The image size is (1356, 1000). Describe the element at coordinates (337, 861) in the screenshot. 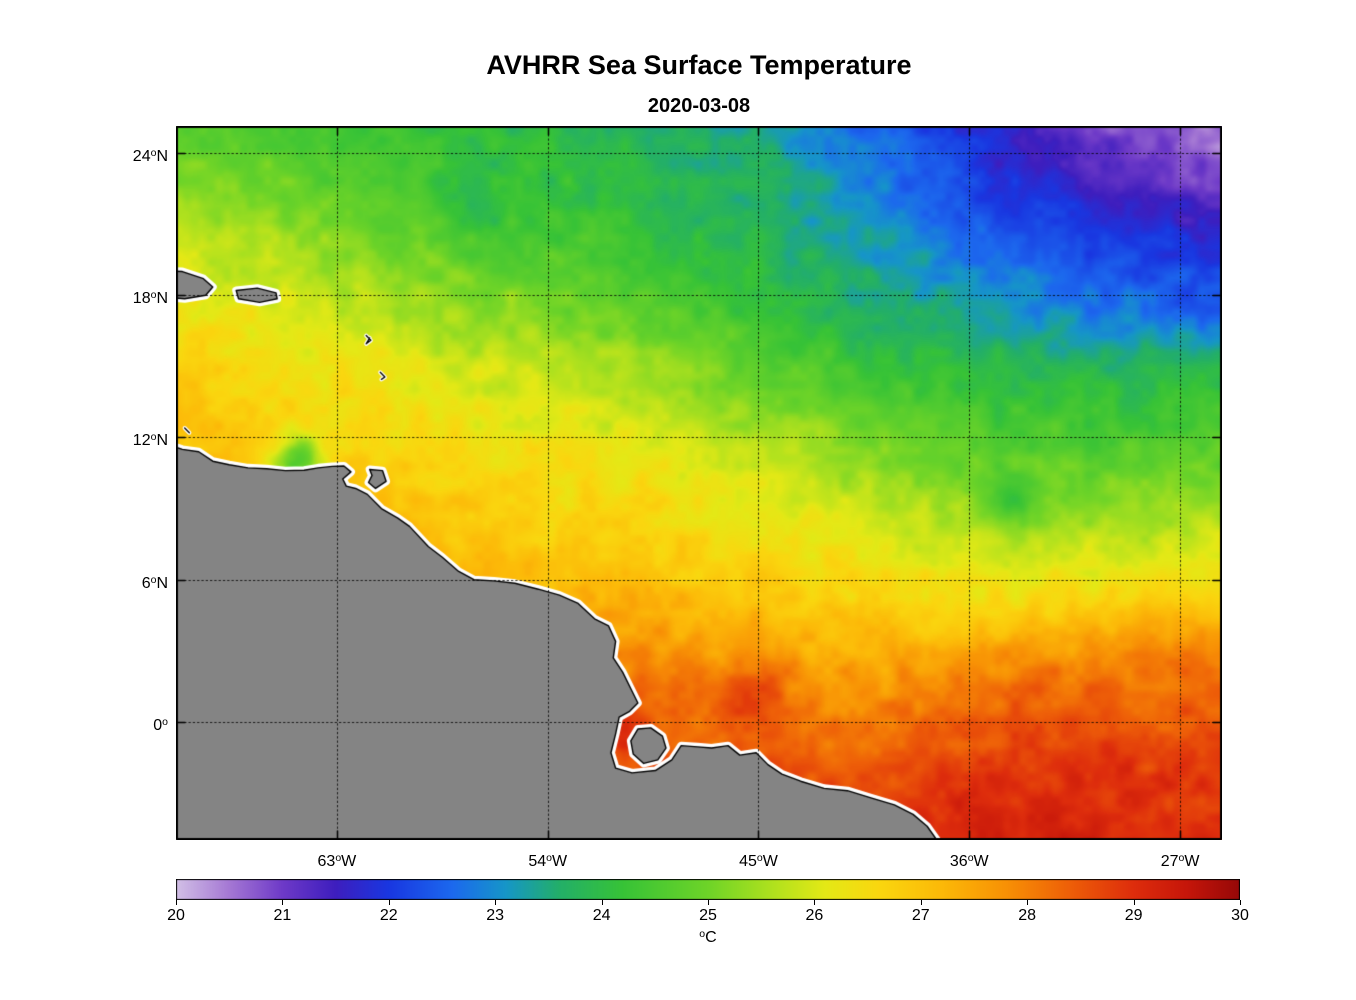

I see `lon-tick-label-63: 63oW` at that location.